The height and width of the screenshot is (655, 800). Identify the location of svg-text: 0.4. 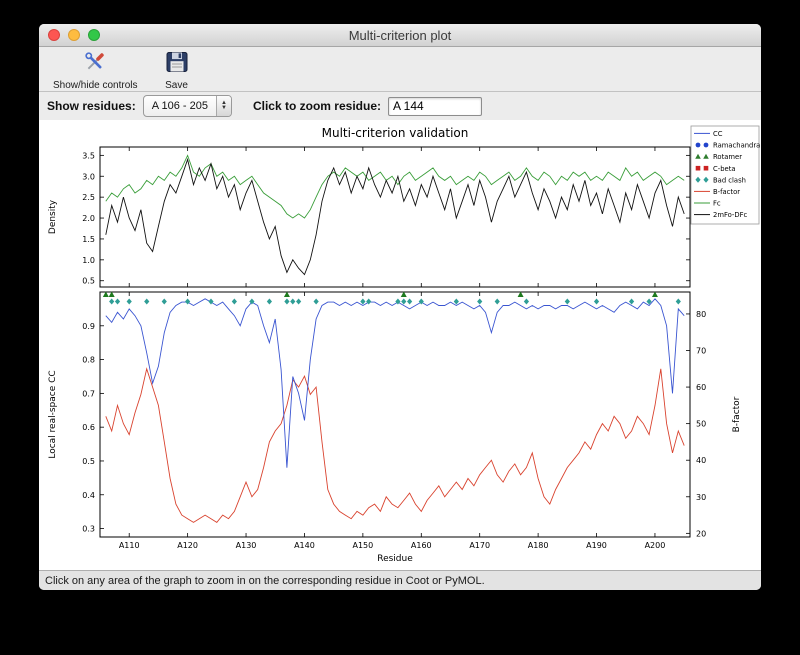
(88, 495).